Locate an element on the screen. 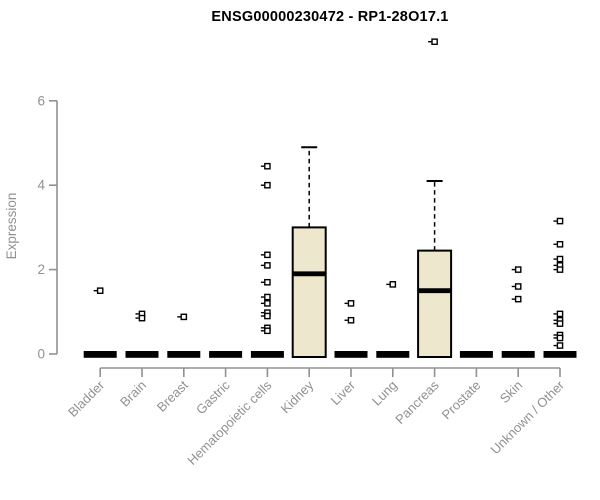  boxplot-breast is located at coordinates (184, 335).